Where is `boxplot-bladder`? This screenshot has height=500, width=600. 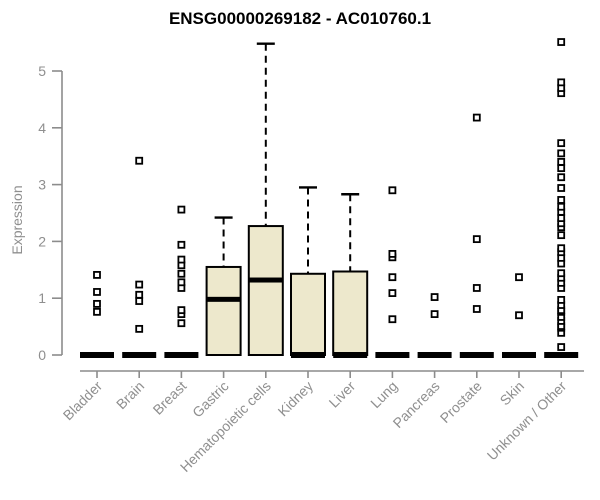 boxplot-bladder is located at coordinates (97, 314).